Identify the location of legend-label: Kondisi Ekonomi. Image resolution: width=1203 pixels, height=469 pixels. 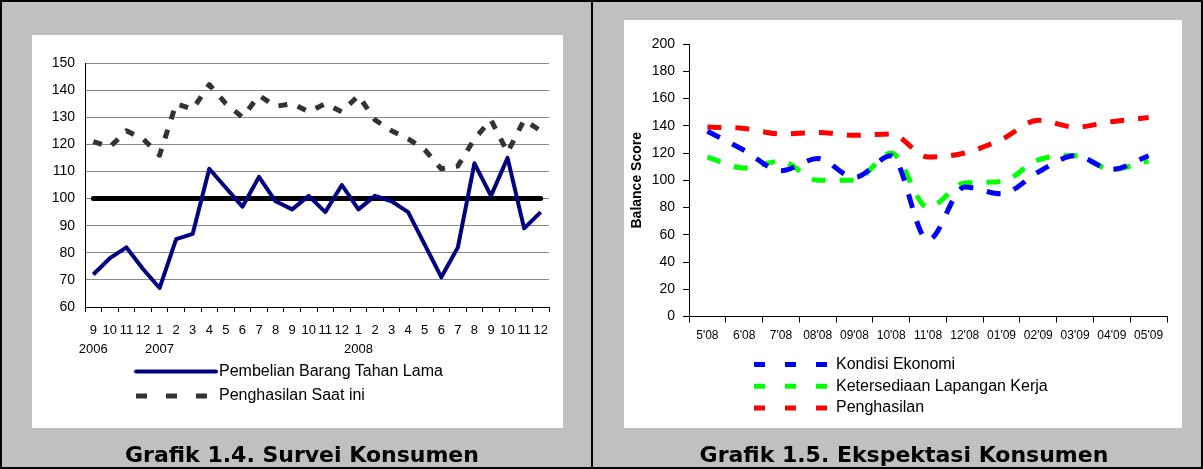
(896, 364).